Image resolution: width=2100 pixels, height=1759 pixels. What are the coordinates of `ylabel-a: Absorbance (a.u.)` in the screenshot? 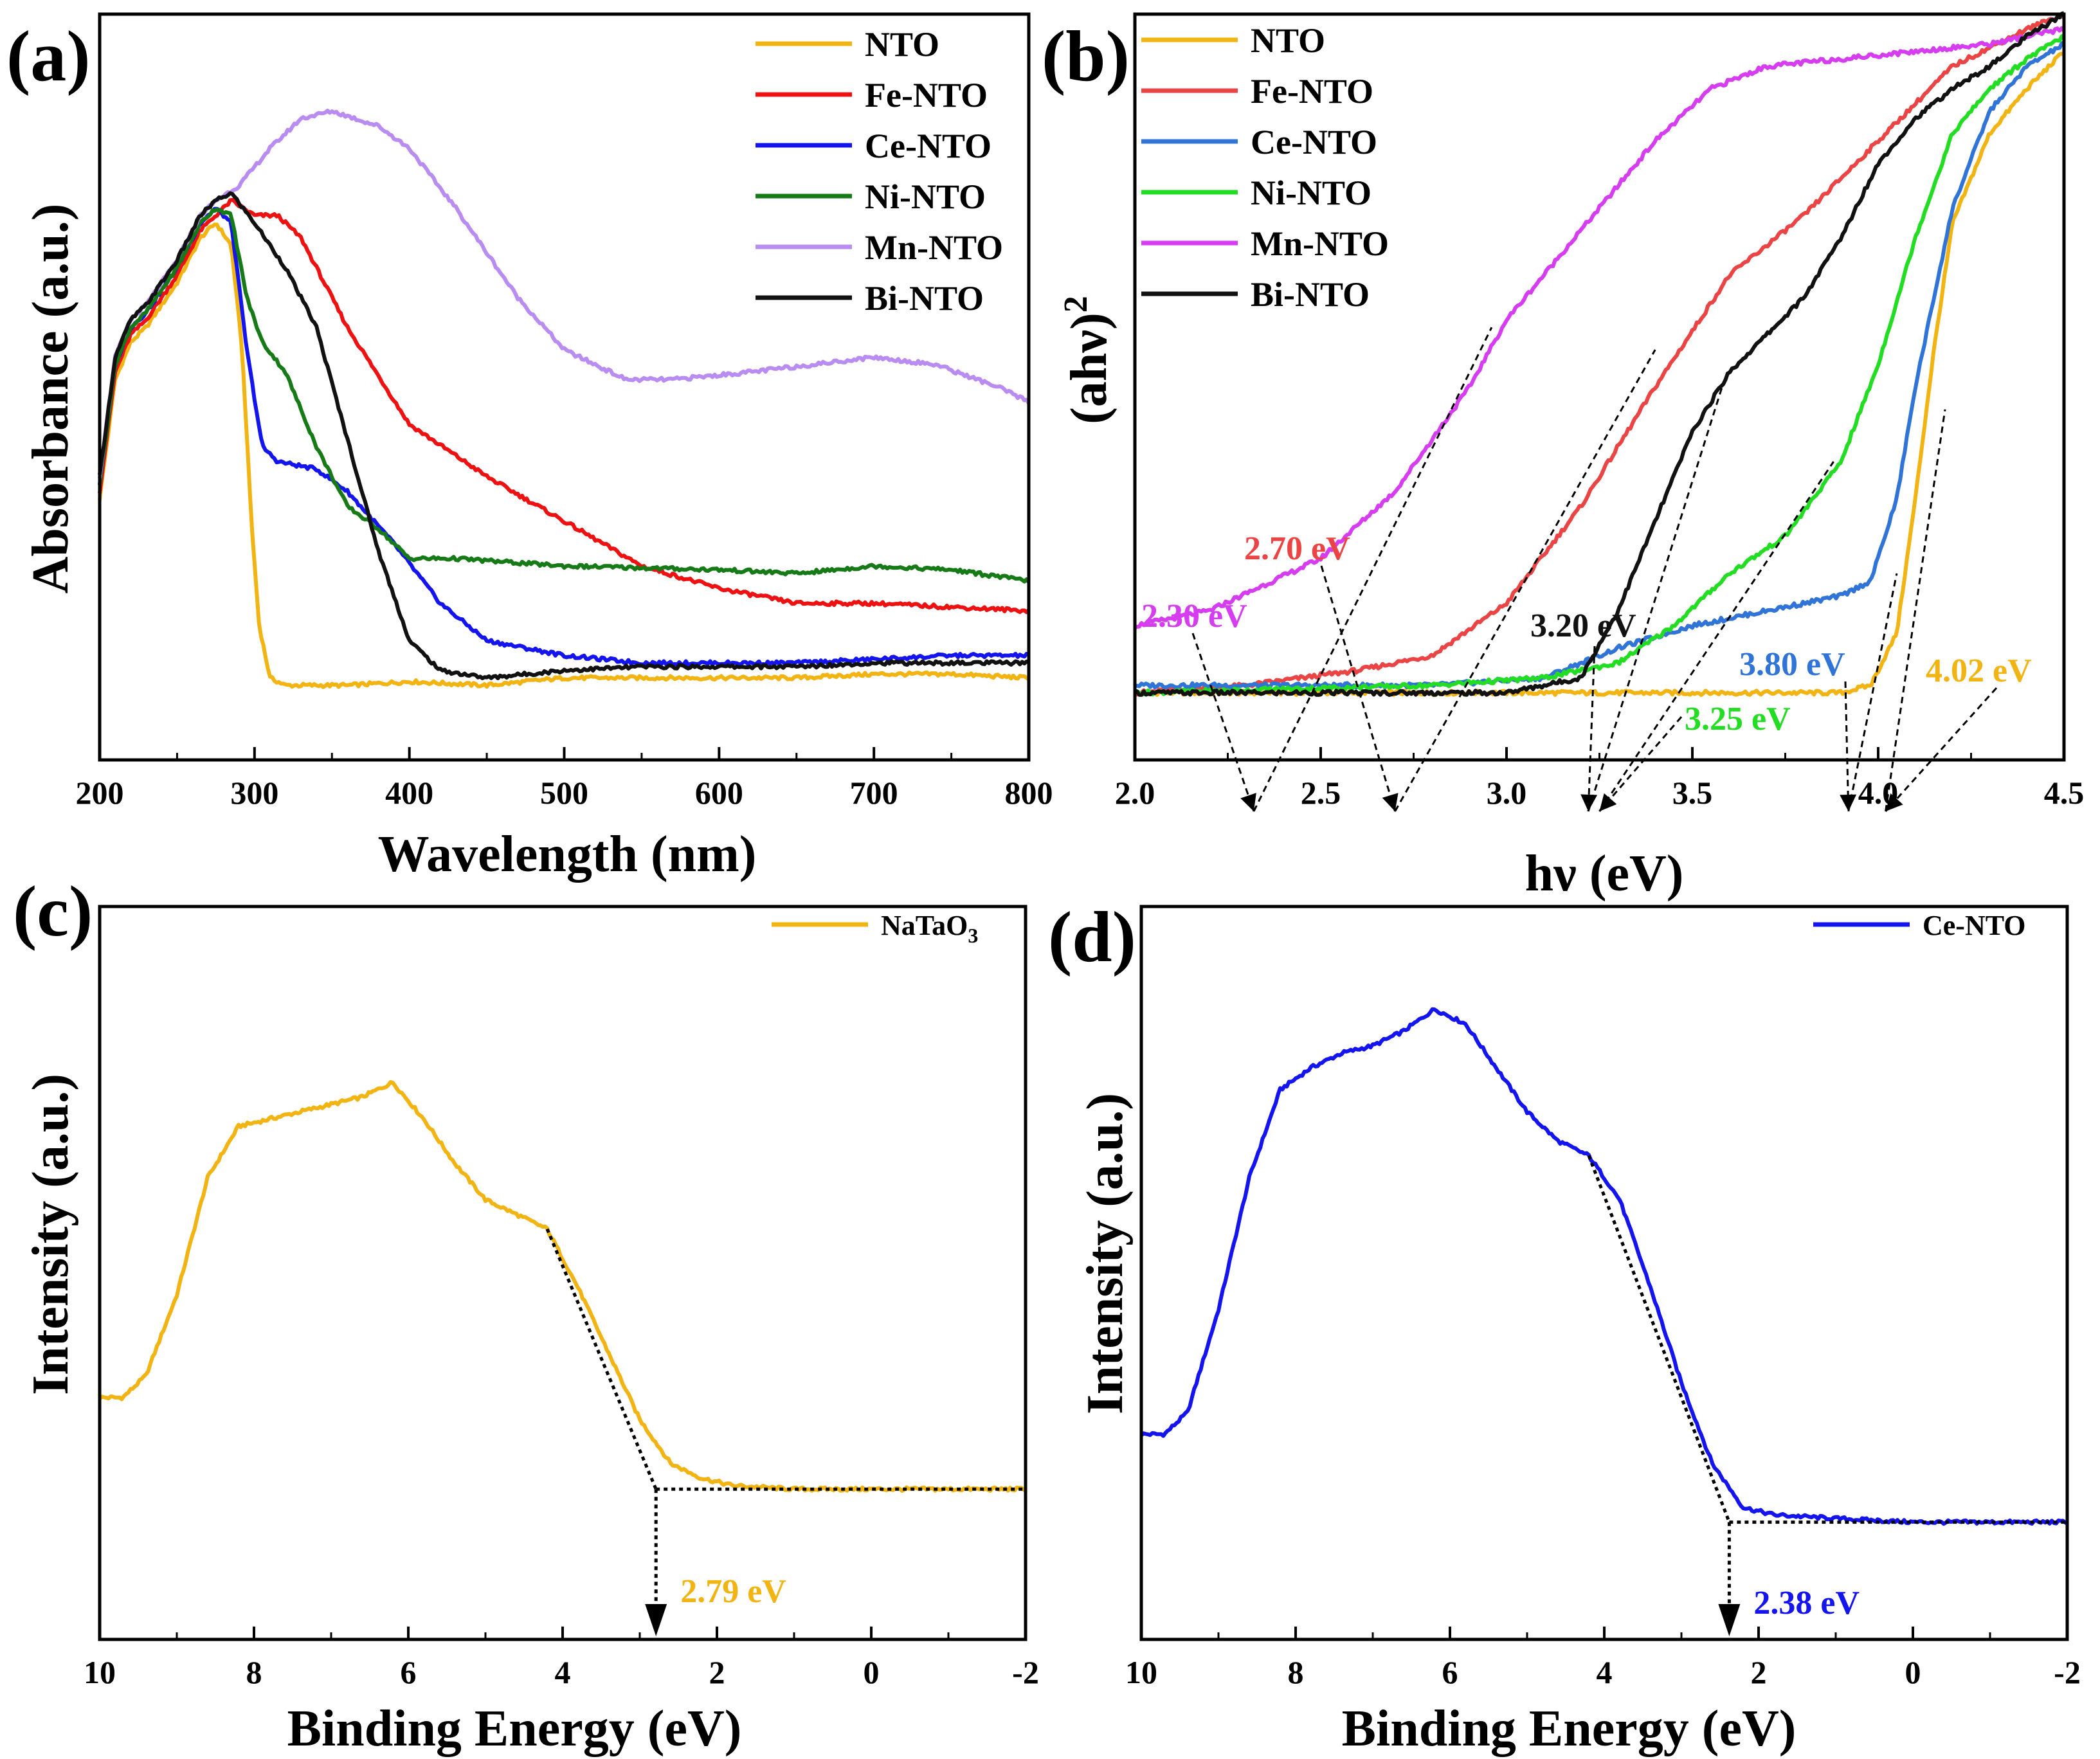 It's located at (51, 399).